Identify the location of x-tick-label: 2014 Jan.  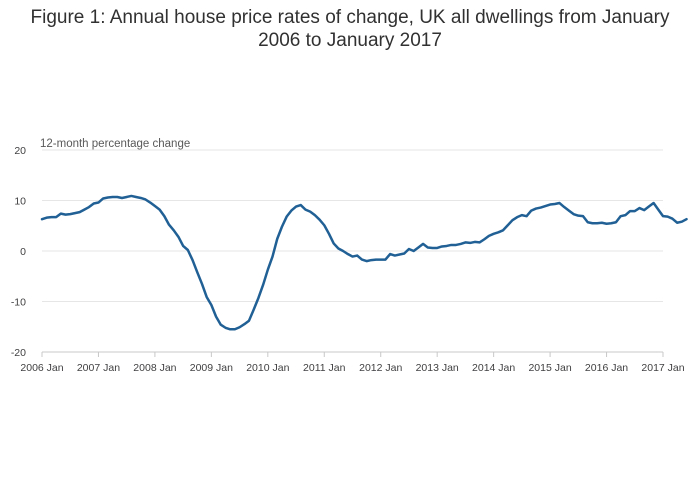
(493, 368).